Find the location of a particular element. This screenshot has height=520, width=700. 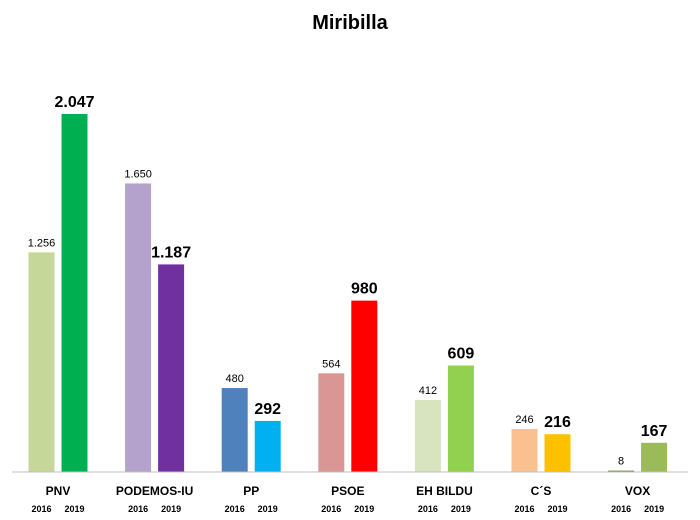

data-label-pnv-2019: 2.047 is located at coordinates (74, 102).